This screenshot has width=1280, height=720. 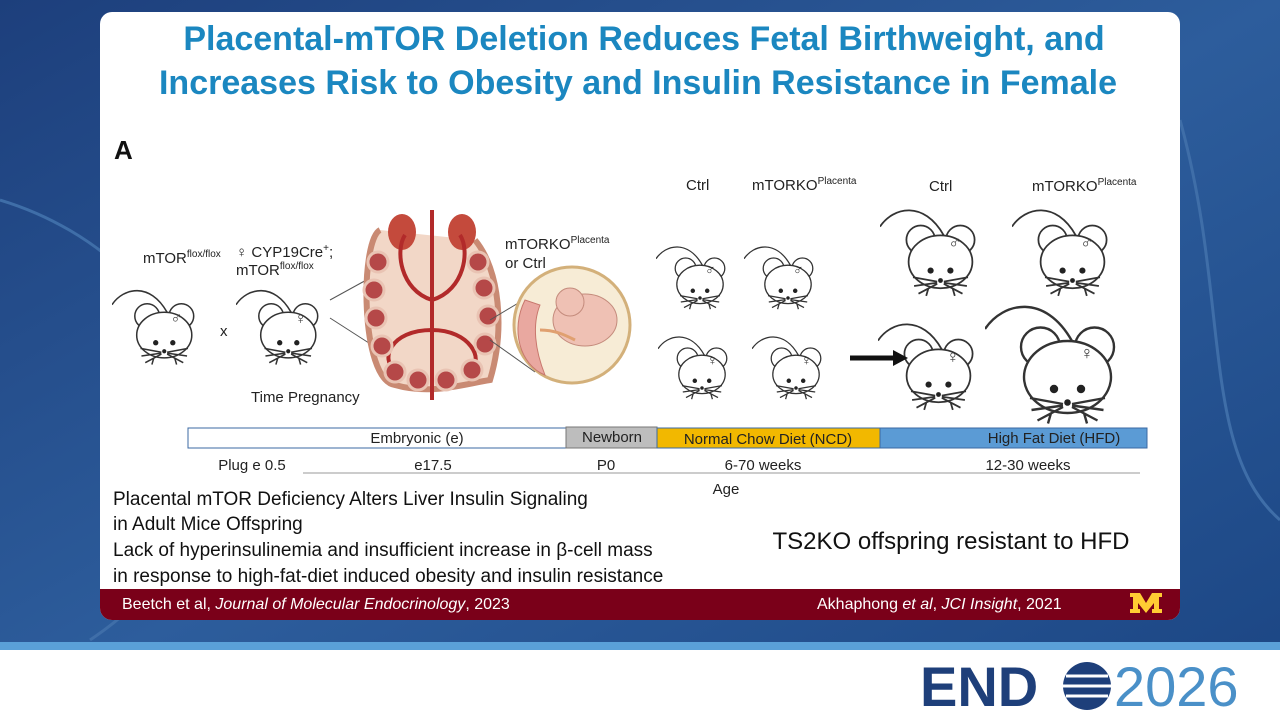 I want to click on timeline-segment, so click(x=1013, y=438).